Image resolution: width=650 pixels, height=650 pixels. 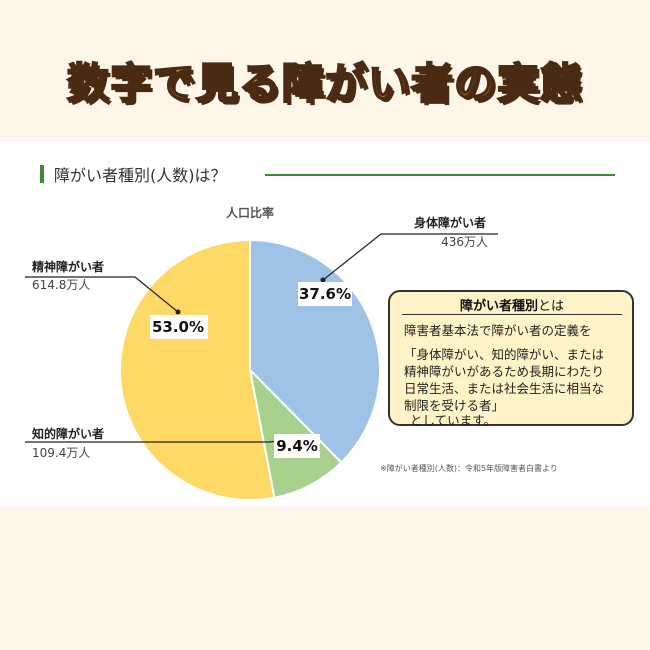 I want to click on percent-label: 37.6%, so click(x=325, y=294).